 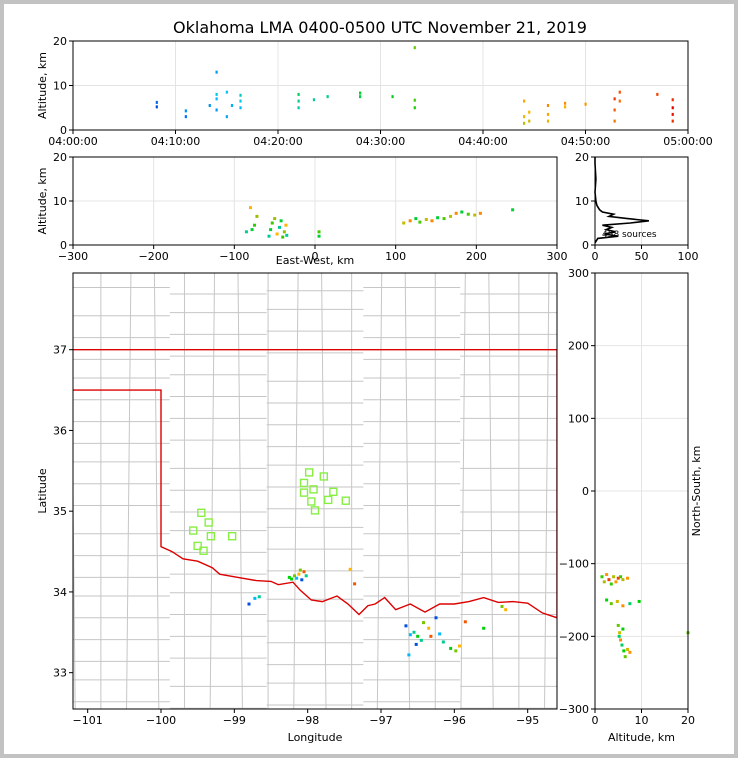 I want to click on north-south-altitude-axis-x-tick-label: 10, so click(x=642, y=720).